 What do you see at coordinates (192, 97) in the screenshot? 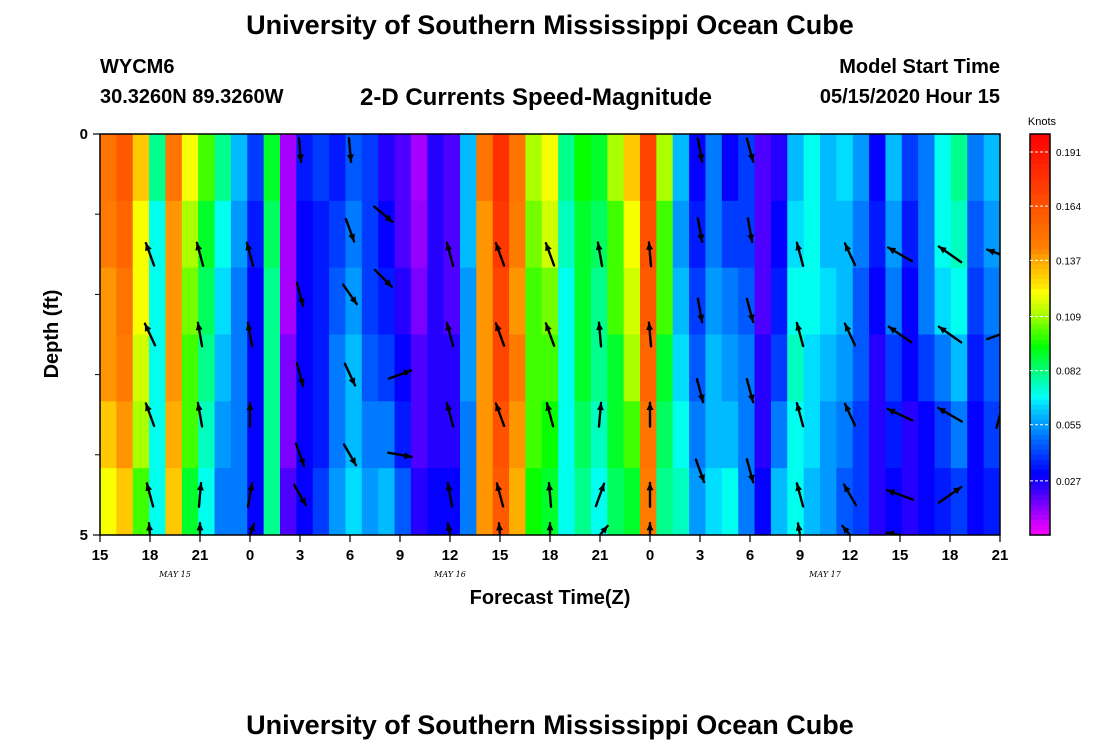
I see `station-location: 30.3260N 89.3260W` at bounding box center [192, 97].